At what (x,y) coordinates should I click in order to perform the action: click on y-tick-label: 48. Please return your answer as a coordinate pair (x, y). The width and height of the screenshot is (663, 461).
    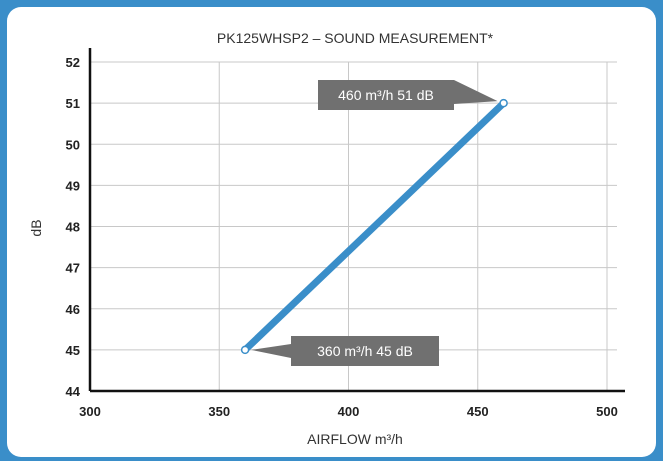
    Looking at the image, I should click on (73, 227).